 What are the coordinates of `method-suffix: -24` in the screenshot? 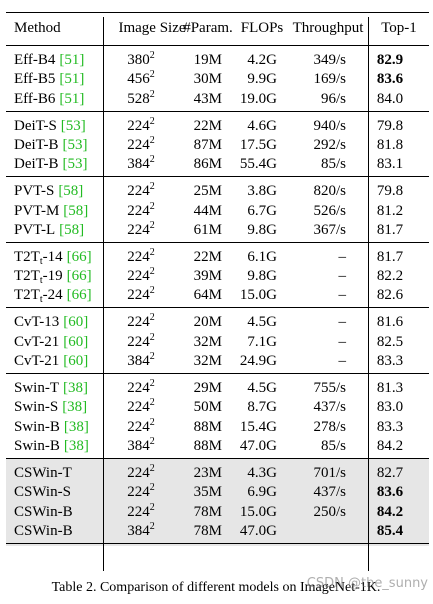 It's located at (52, 295).